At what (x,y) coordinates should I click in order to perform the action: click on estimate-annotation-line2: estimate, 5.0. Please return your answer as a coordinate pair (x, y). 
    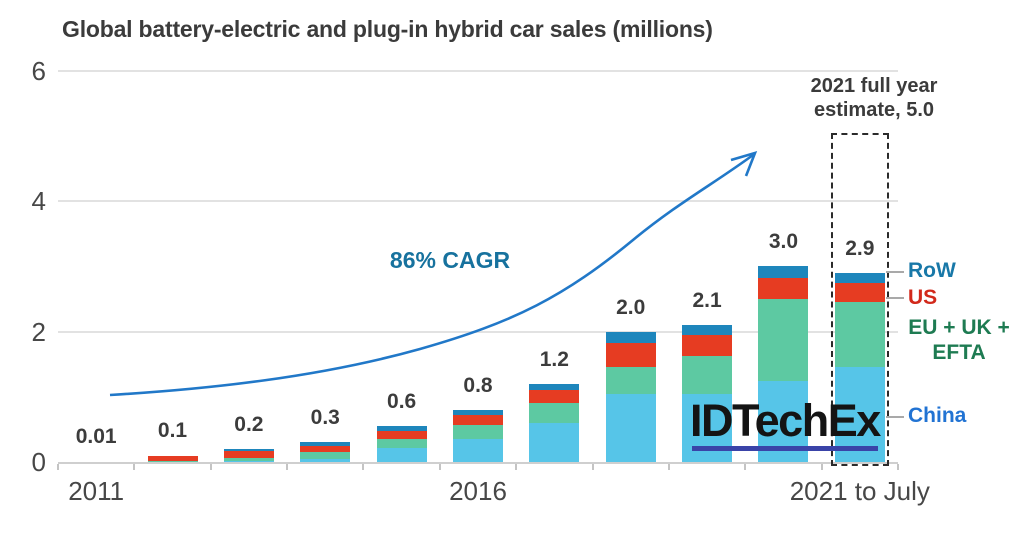
    Looking at the image, I should click on (874, 110).